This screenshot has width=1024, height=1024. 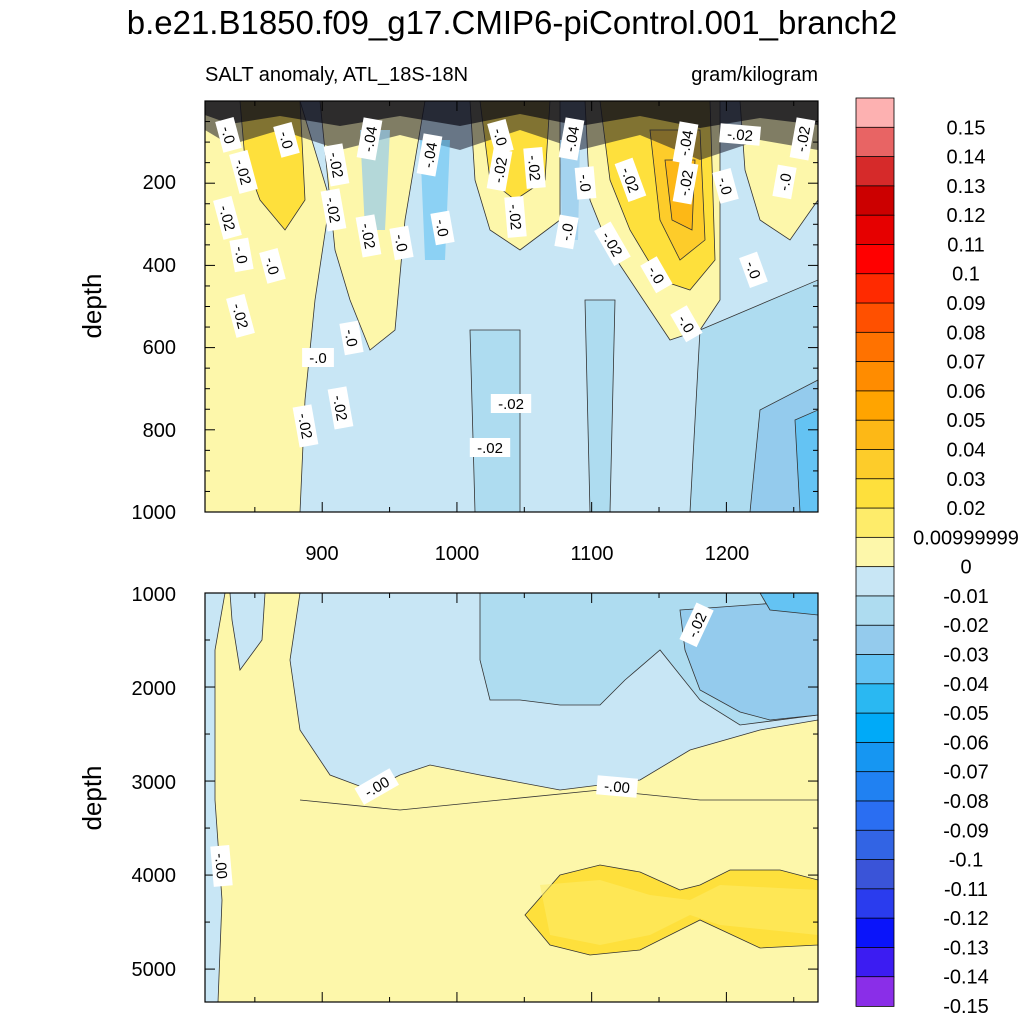 What do you see at coordinates (154, 783) in the screenshot?
I see `lower-y-tick-label: 3000` at bounding box center [154, 783].